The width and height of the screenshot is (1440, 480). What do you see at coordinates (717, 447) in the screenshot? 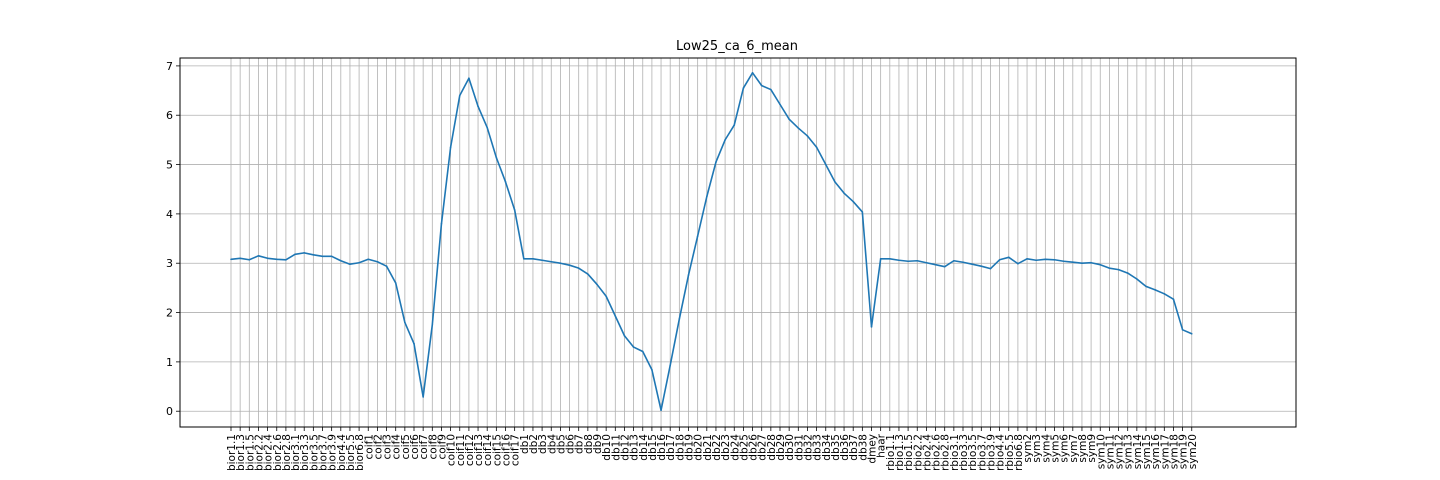
I see `x-tick-label: db22` at bounding box center [717, 447].